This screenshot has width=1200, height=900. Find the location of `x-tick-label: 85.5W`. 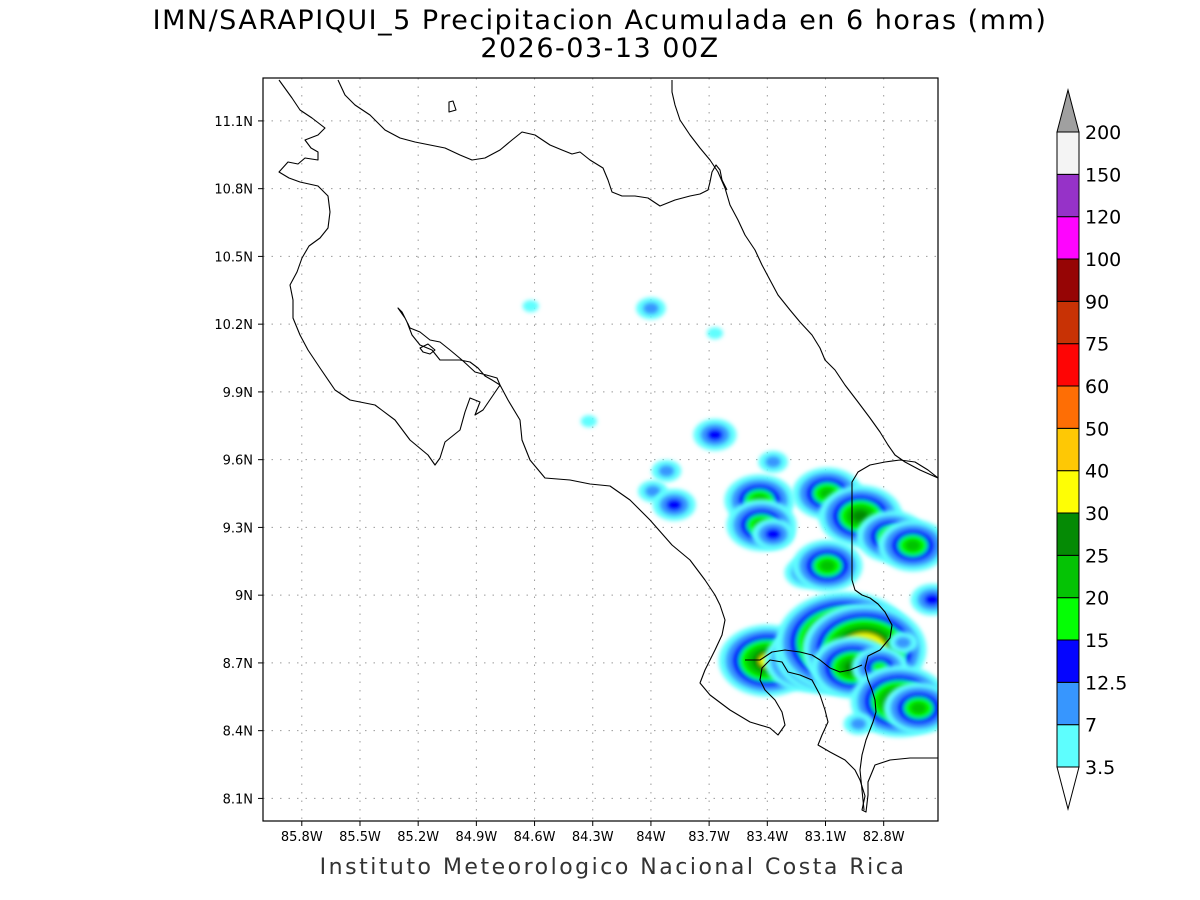

x-tick-label: 85.5W is located at coordinates (360, 837).